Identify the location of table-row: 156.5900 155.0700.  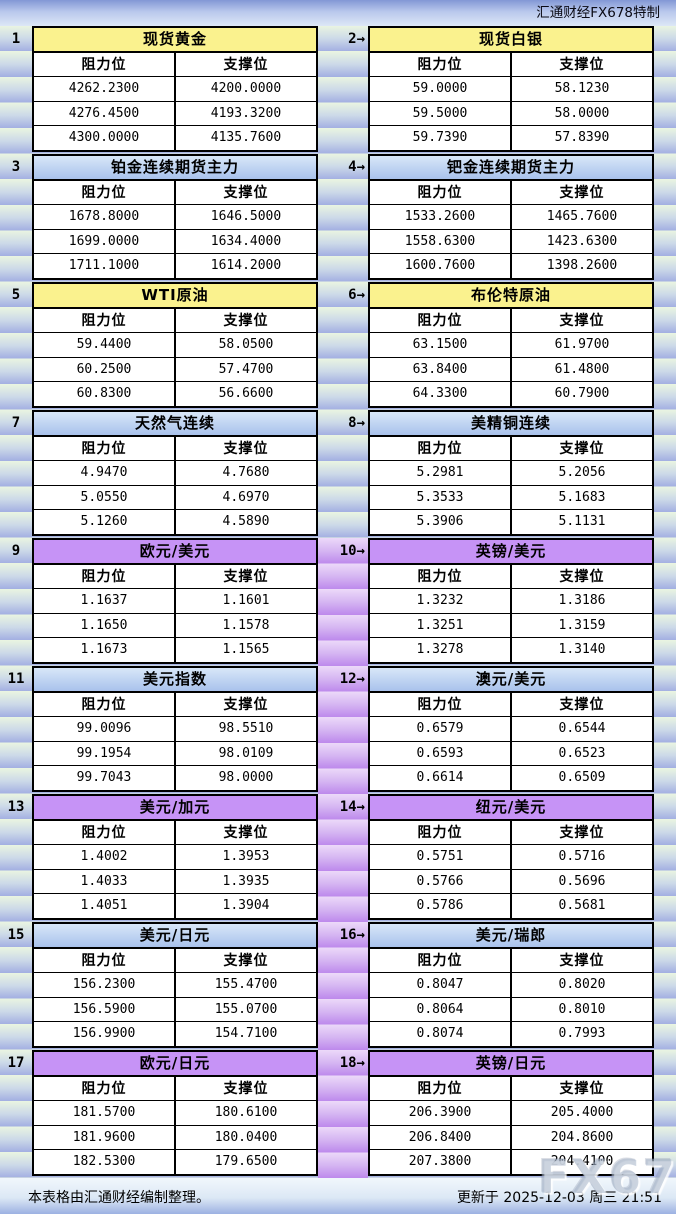
(175, 1009).